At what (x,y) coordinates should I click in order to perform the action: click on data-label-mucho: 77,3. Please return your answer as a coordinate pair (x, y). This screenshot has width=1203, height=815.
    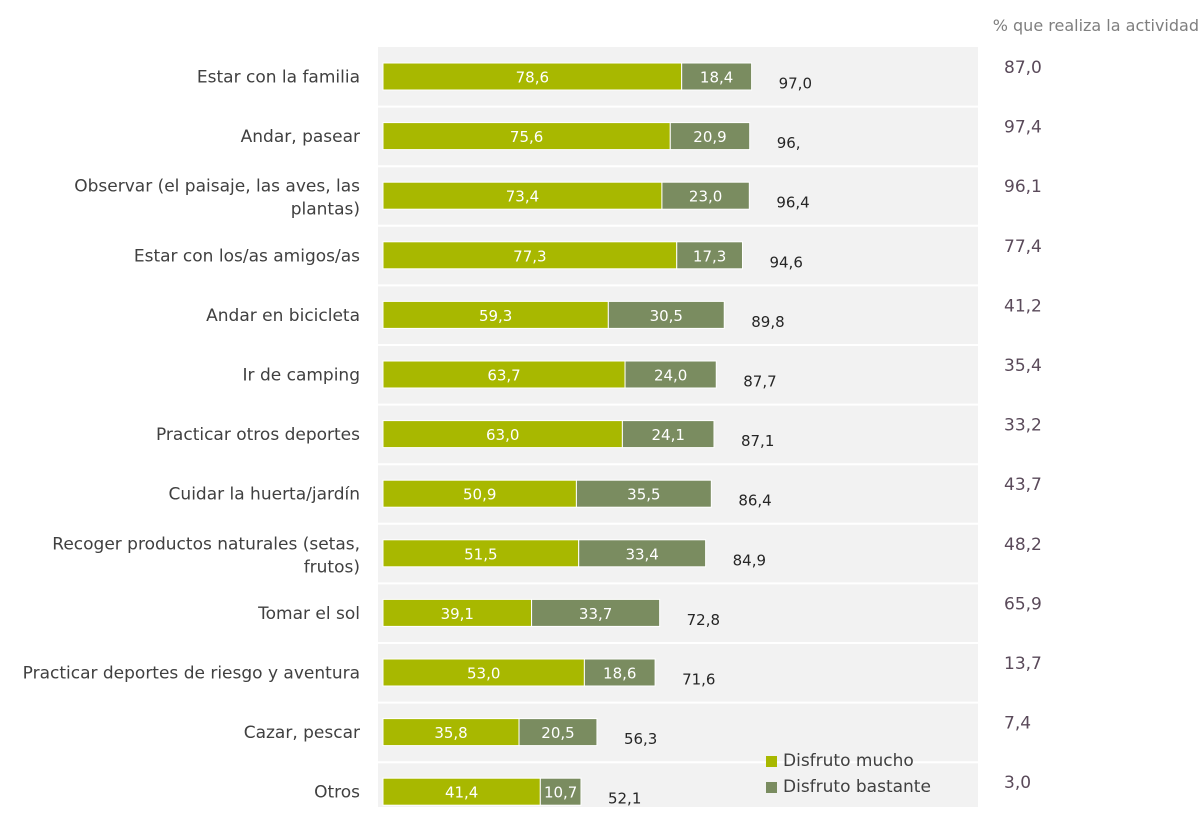
    Looking at the image, I should click on (529, 256).